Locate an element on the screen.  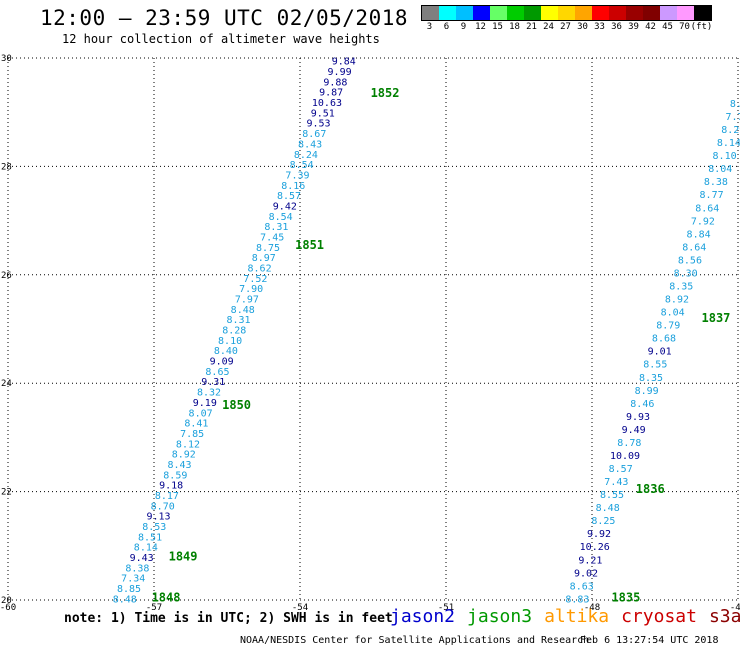
latitude-tick-label: 26 is located at coordinates (6, 276).